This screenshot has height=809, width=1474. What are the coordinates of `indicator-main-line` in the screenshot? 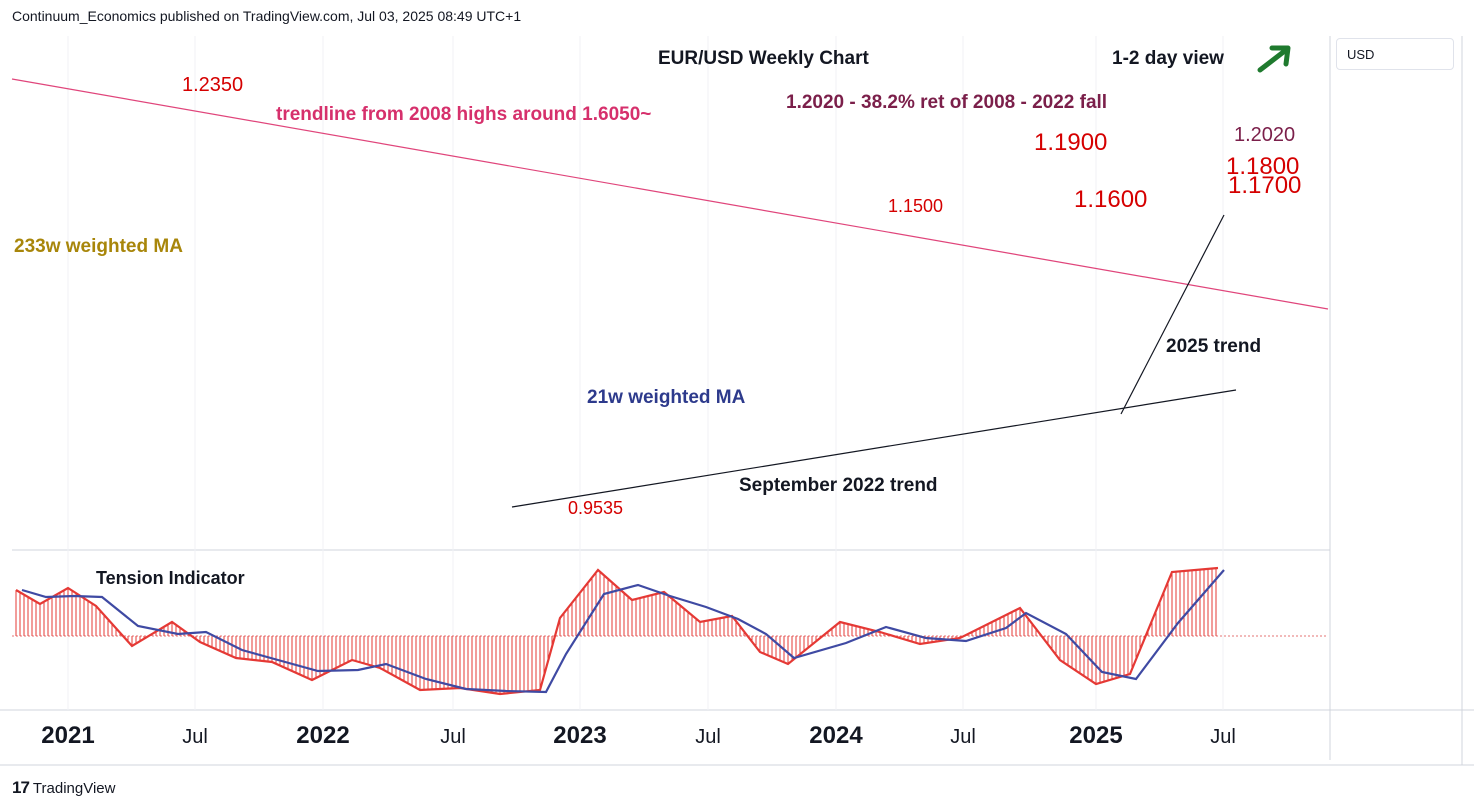 It's located at (623, 631).